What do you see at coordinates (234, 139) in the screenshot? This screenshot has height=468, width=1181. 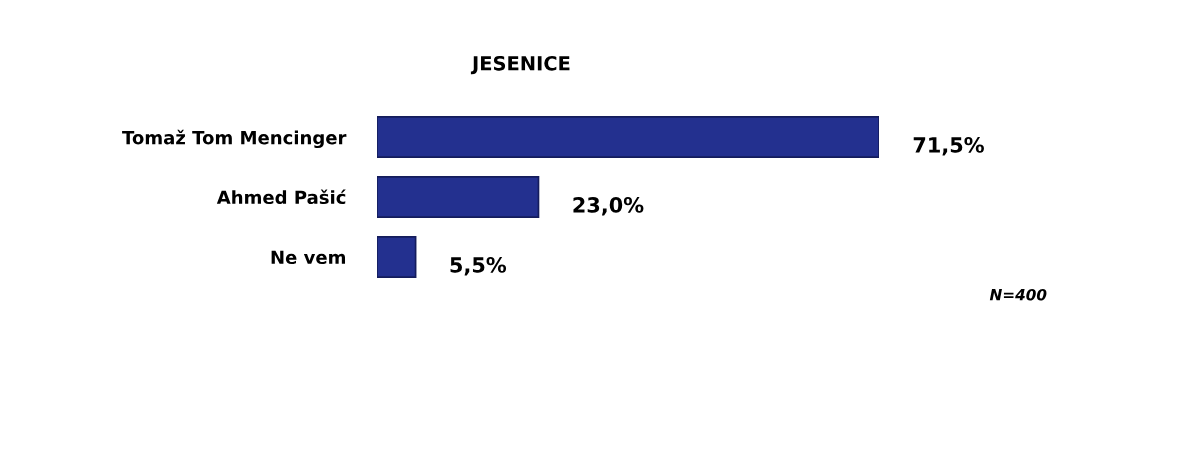 I see `y-tick-label: Tomaž Tom Mencinger` at bounding box center [234, 139].